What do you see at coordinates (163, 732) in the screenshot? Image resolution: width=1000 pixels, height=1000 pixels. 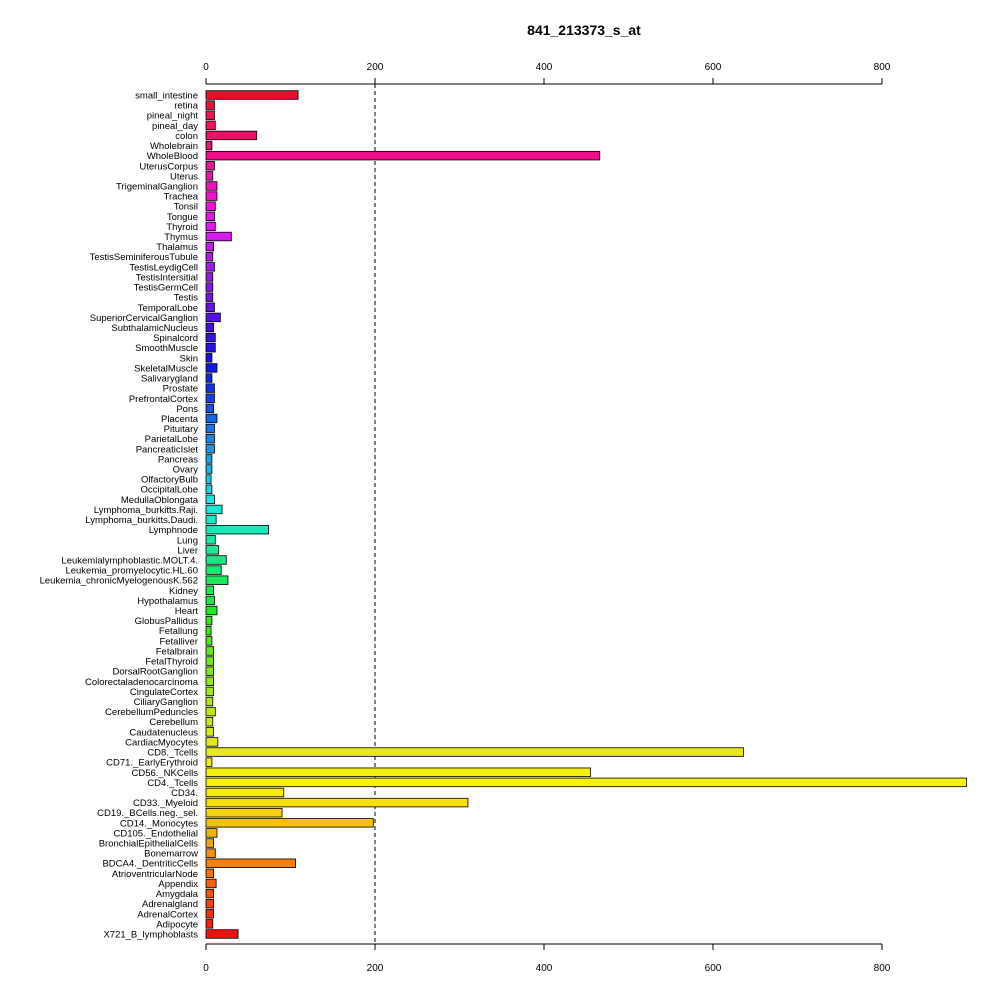 I see `category-label: Caudatenucleus` at bounding box center [163, 732].